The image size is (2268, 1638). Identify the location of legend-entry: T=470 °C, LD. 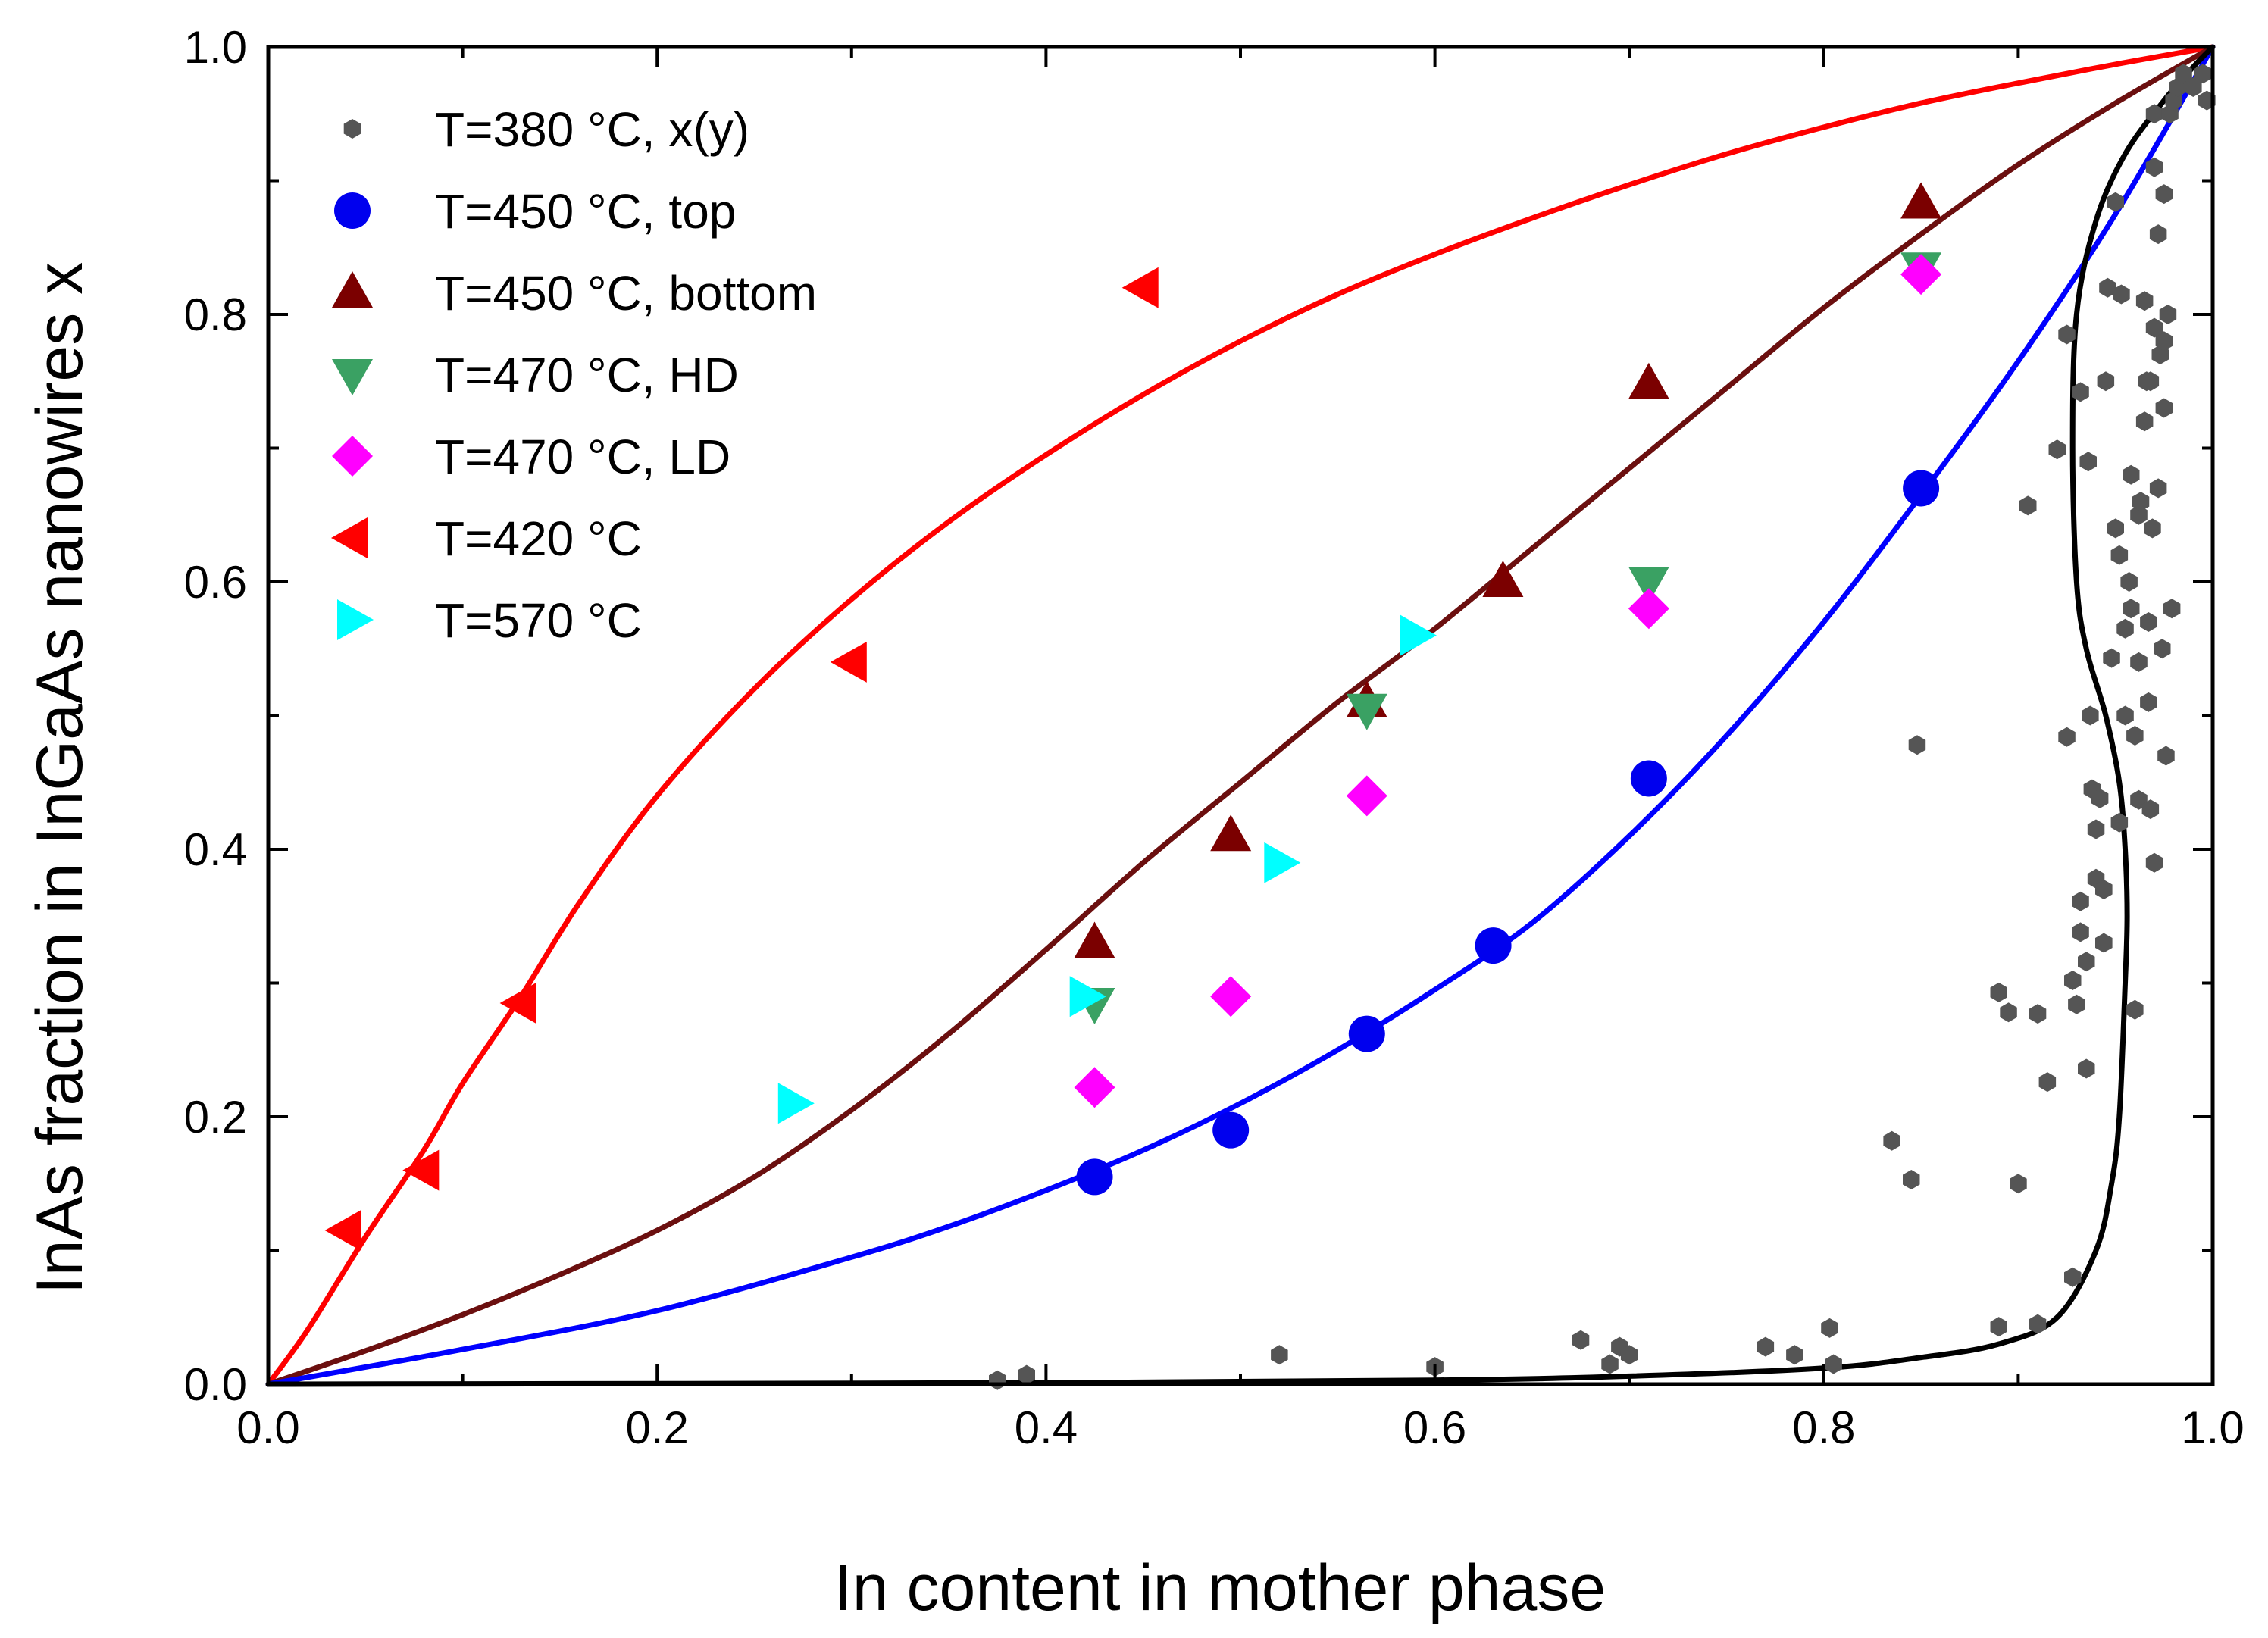
(531, 457).